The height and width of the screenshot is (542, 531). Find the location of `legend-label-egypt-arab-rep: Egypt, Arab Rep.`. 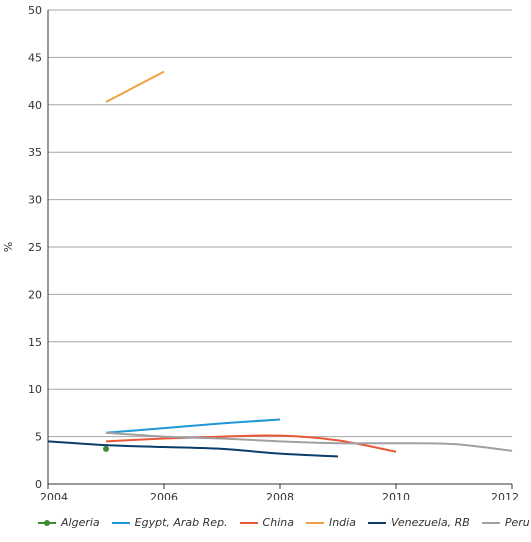

legend-label-egypt-arab-rep: Egypt, Arab Rep. is located at coordinates (181, 522).